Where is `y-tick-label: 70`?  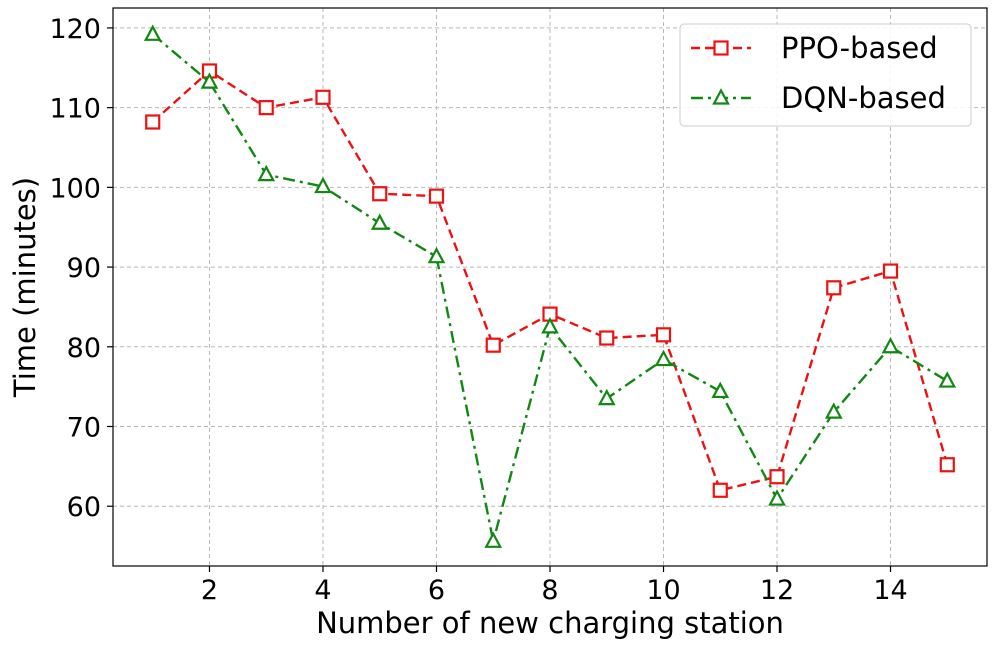
y-tick-label: 70 is located at coordinates (84, 428).